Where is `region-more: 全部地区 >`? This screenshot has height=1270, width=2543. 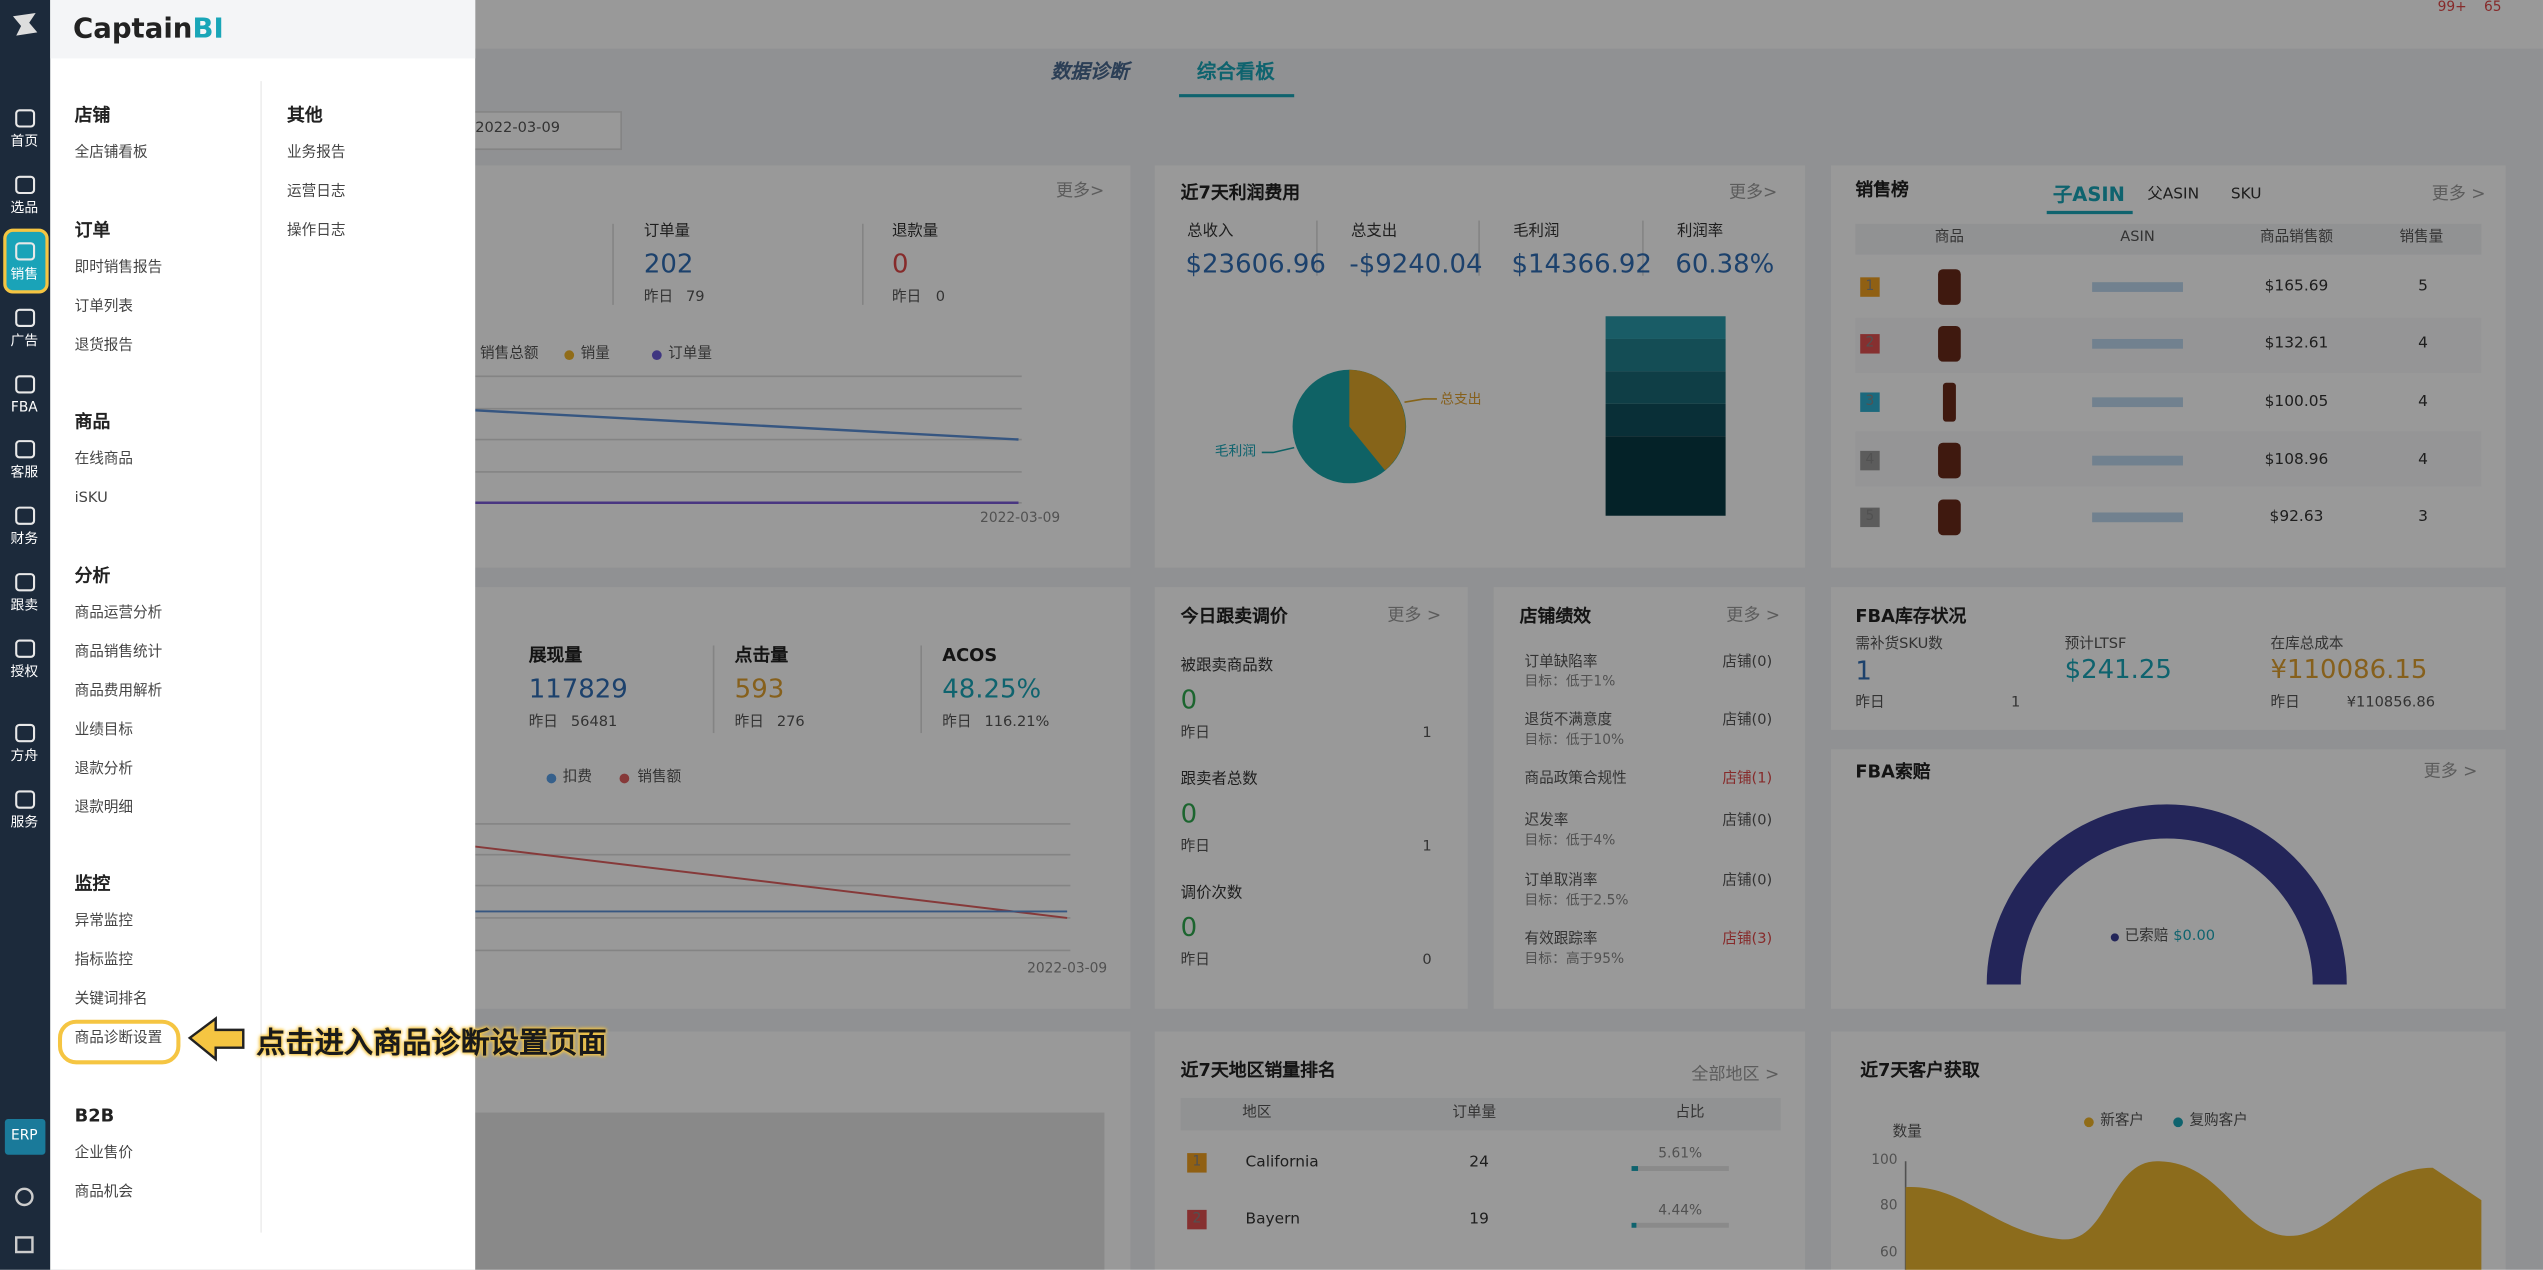 region-more: 全部地区 > is located at coordinates (1735, 1075).